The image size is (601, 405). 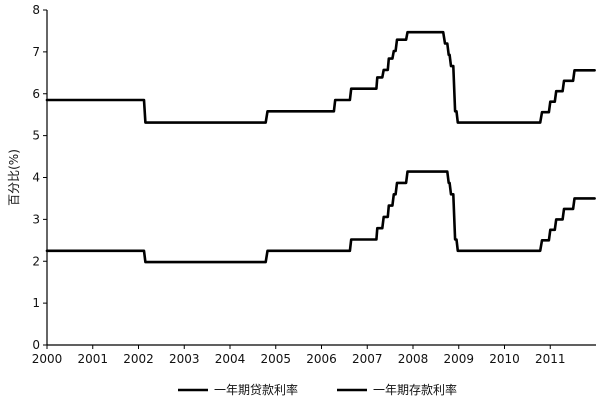 What do you see at coordinates (275, 359) in the screenshot?
I see `x-tick-label: 2005` at bounding box center [275, 359].